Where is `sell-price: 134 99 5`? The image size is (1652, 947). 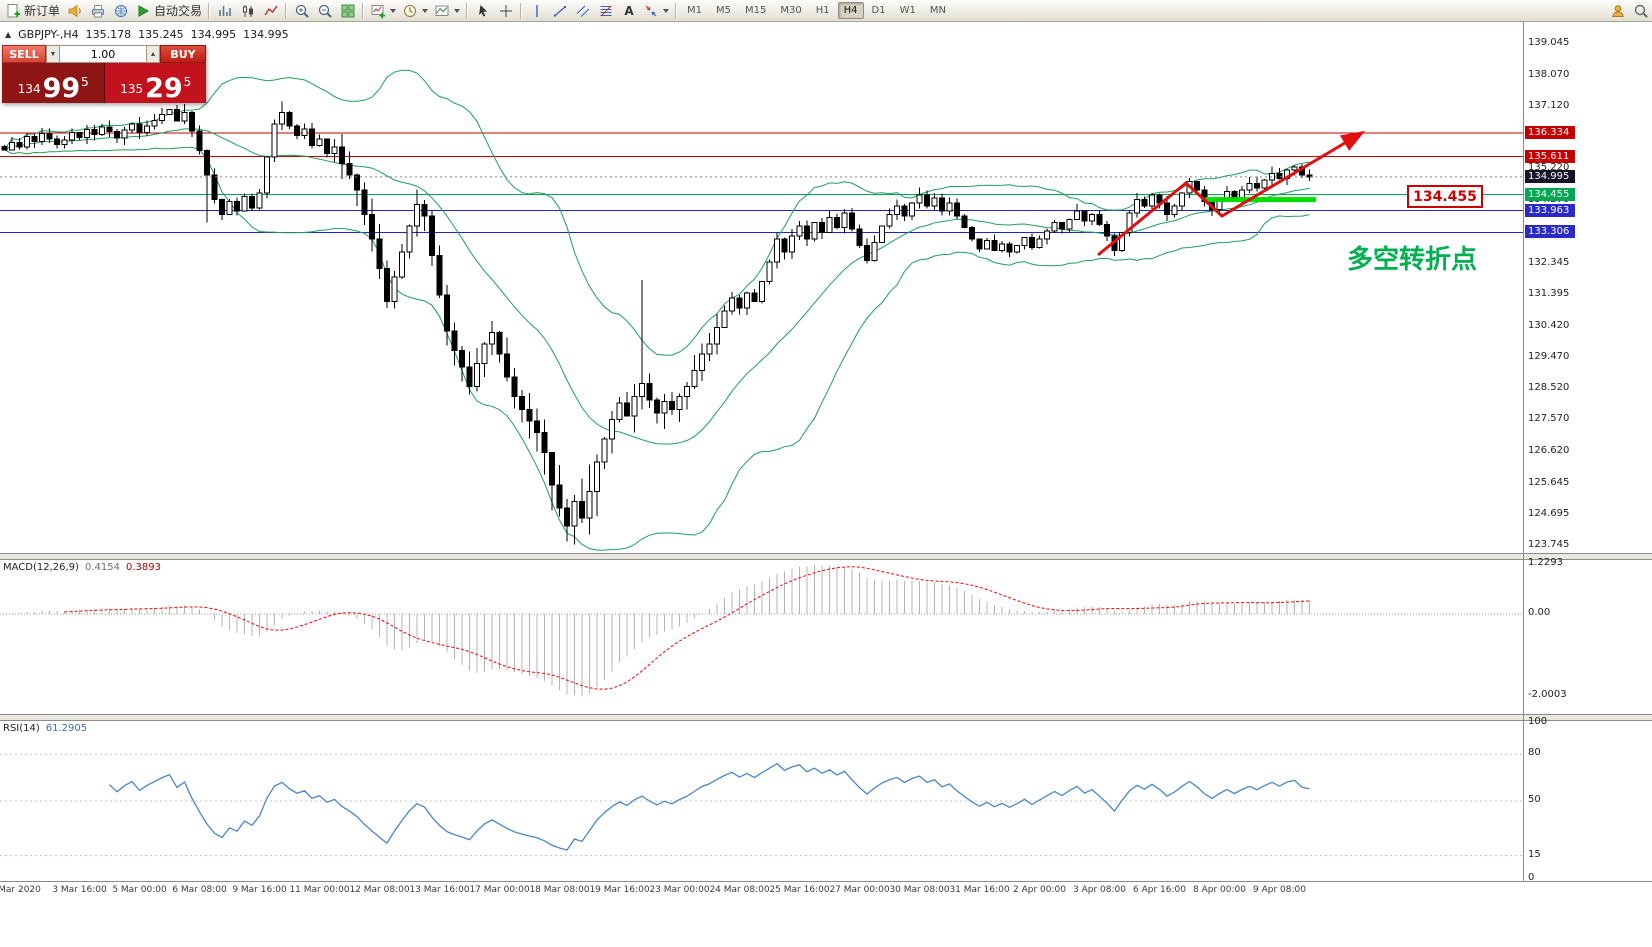
sell-price: 134 99 5 is located at coordinates (53, 83).